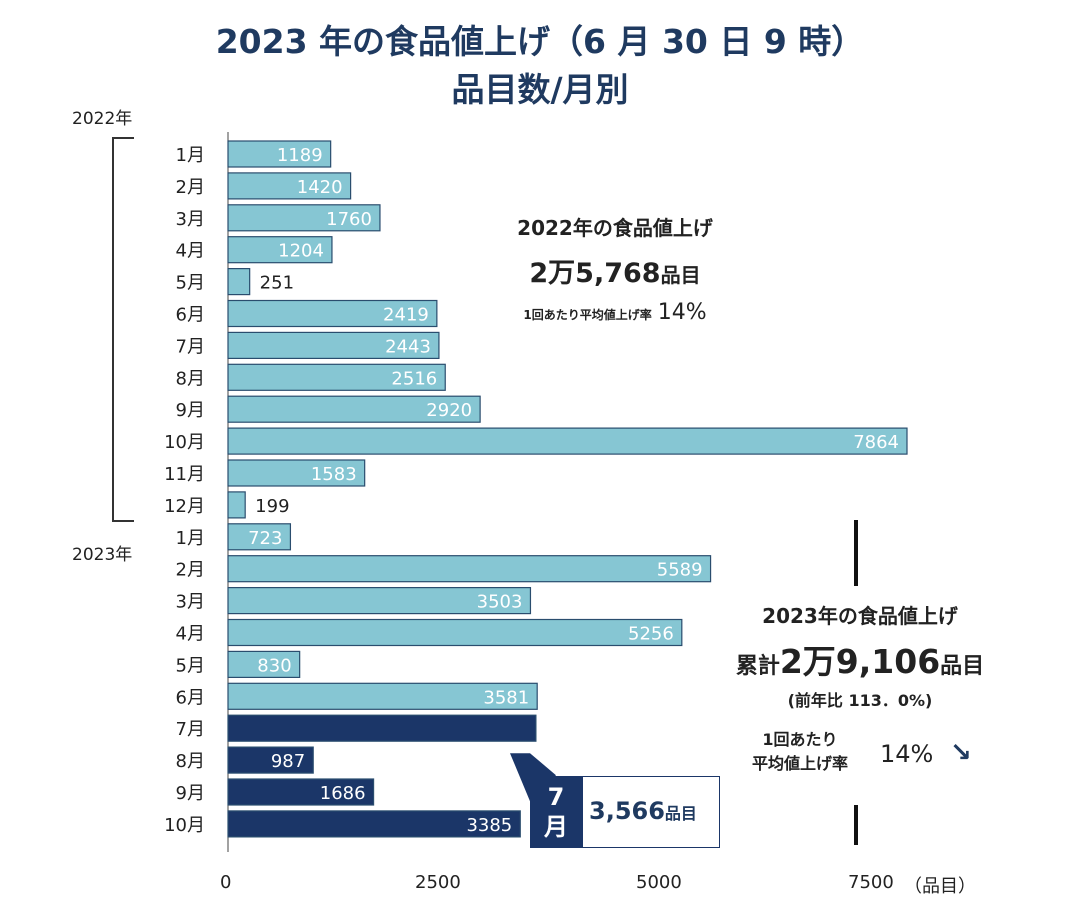  Describe the element at coordinates (184, 474) in the screenshot. I see `category-label: 11月` at that location.